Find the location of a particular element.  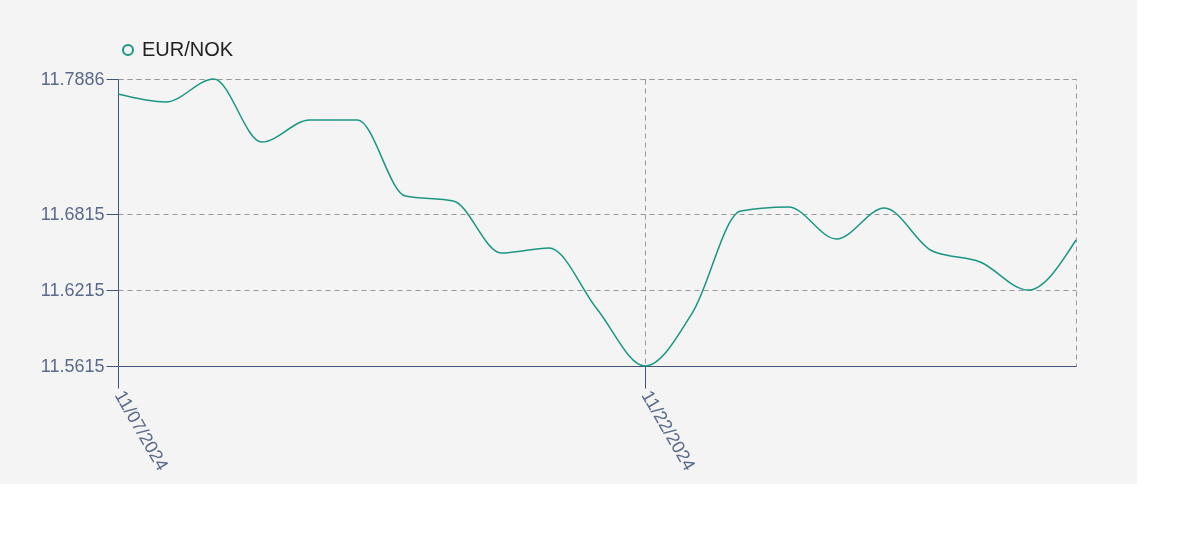

y-tick-label: 11.6815 is located at coordinates (72, 213).